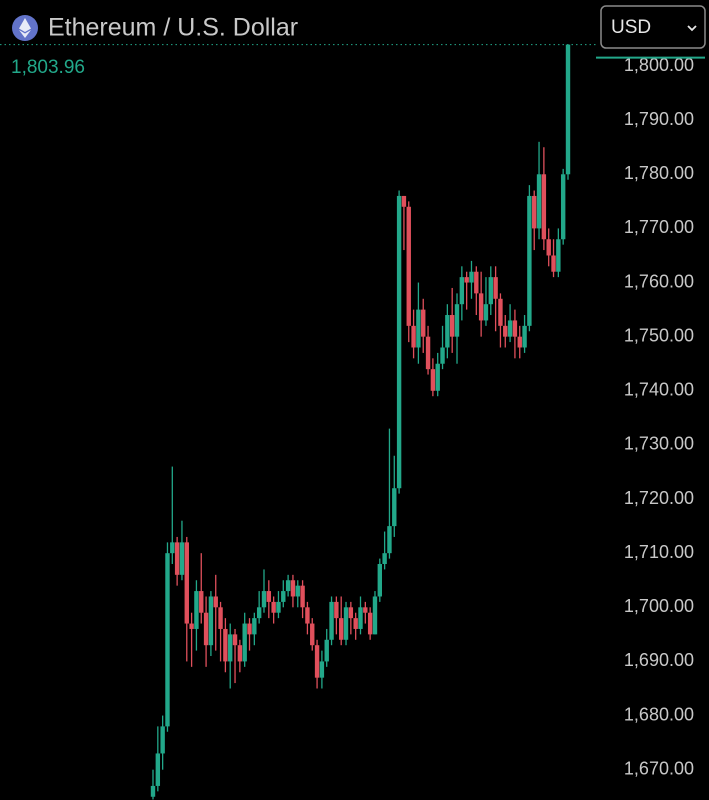  What do you see at coordinates (659, 227) in the screenshot?
I see `y-tick-label: 1,770.00` at bounding box center [659, 227].